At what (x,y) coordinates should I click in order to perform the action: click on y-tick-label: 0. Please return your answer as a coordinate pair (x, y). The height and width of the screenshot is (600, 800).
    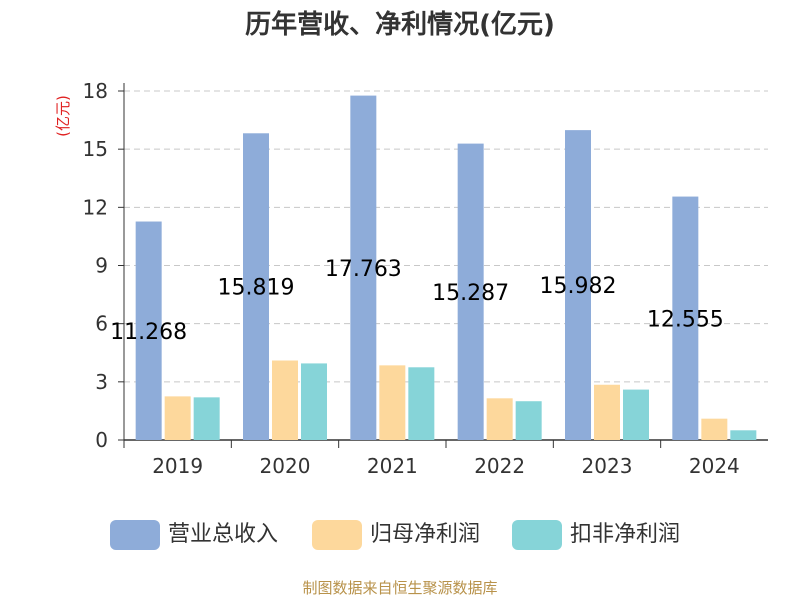
    Looking at the image, I should click on (101, 440).